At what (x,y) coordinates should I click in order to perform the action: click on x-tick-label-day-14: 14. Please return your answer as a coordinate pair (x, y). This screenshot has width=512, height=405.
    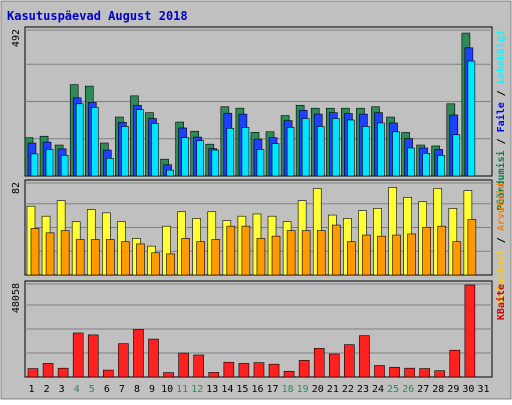
    Looking at the image, I should click on (227, 389).